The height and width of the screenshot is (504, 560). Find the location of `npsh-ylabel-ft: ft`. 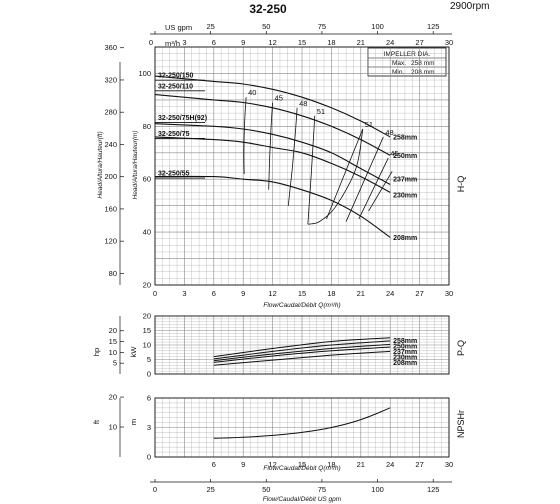

npsh-ylabel-ft: ft is located at coordinates (96, 421).